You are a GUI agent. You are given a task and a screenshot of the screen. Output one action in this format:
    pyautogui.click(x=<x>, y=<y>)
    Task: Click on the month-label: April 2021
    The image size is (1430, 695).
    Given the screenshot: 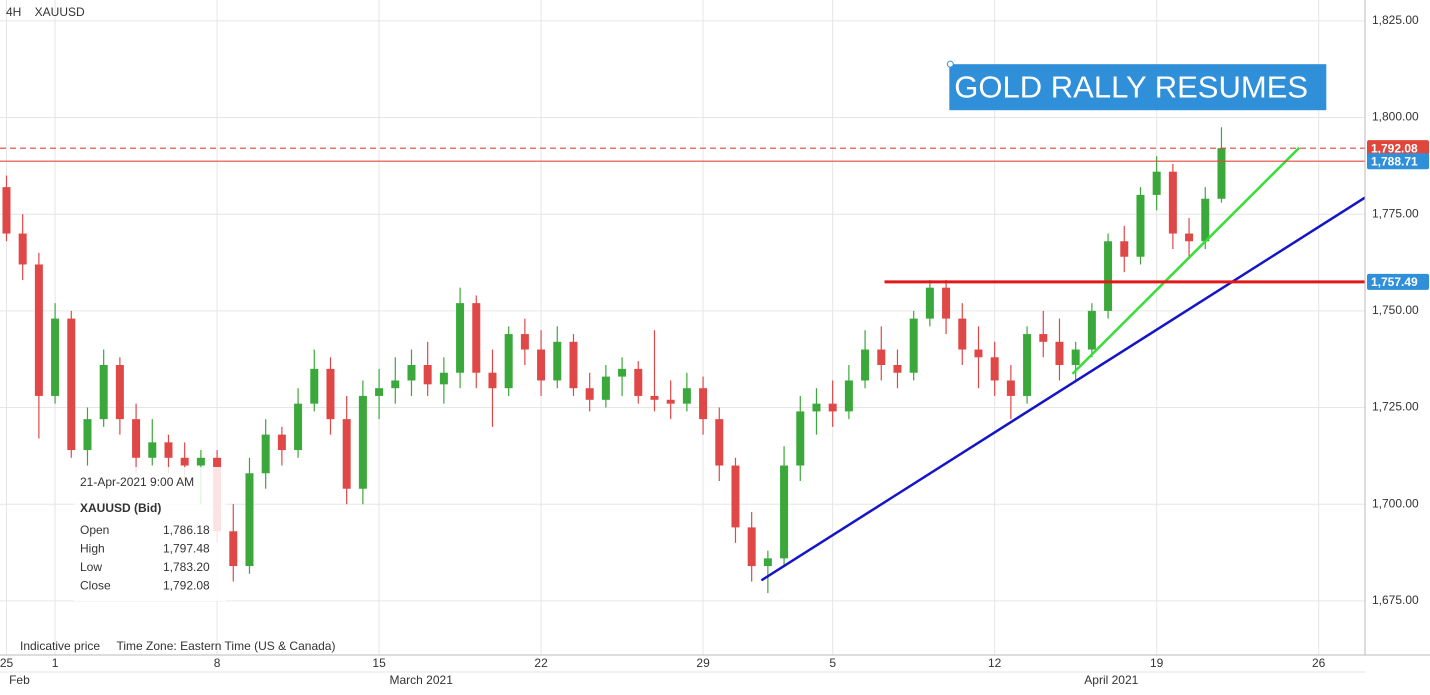 What is the action you would take?
    pyautogui.click(x=1111, y=680)
    